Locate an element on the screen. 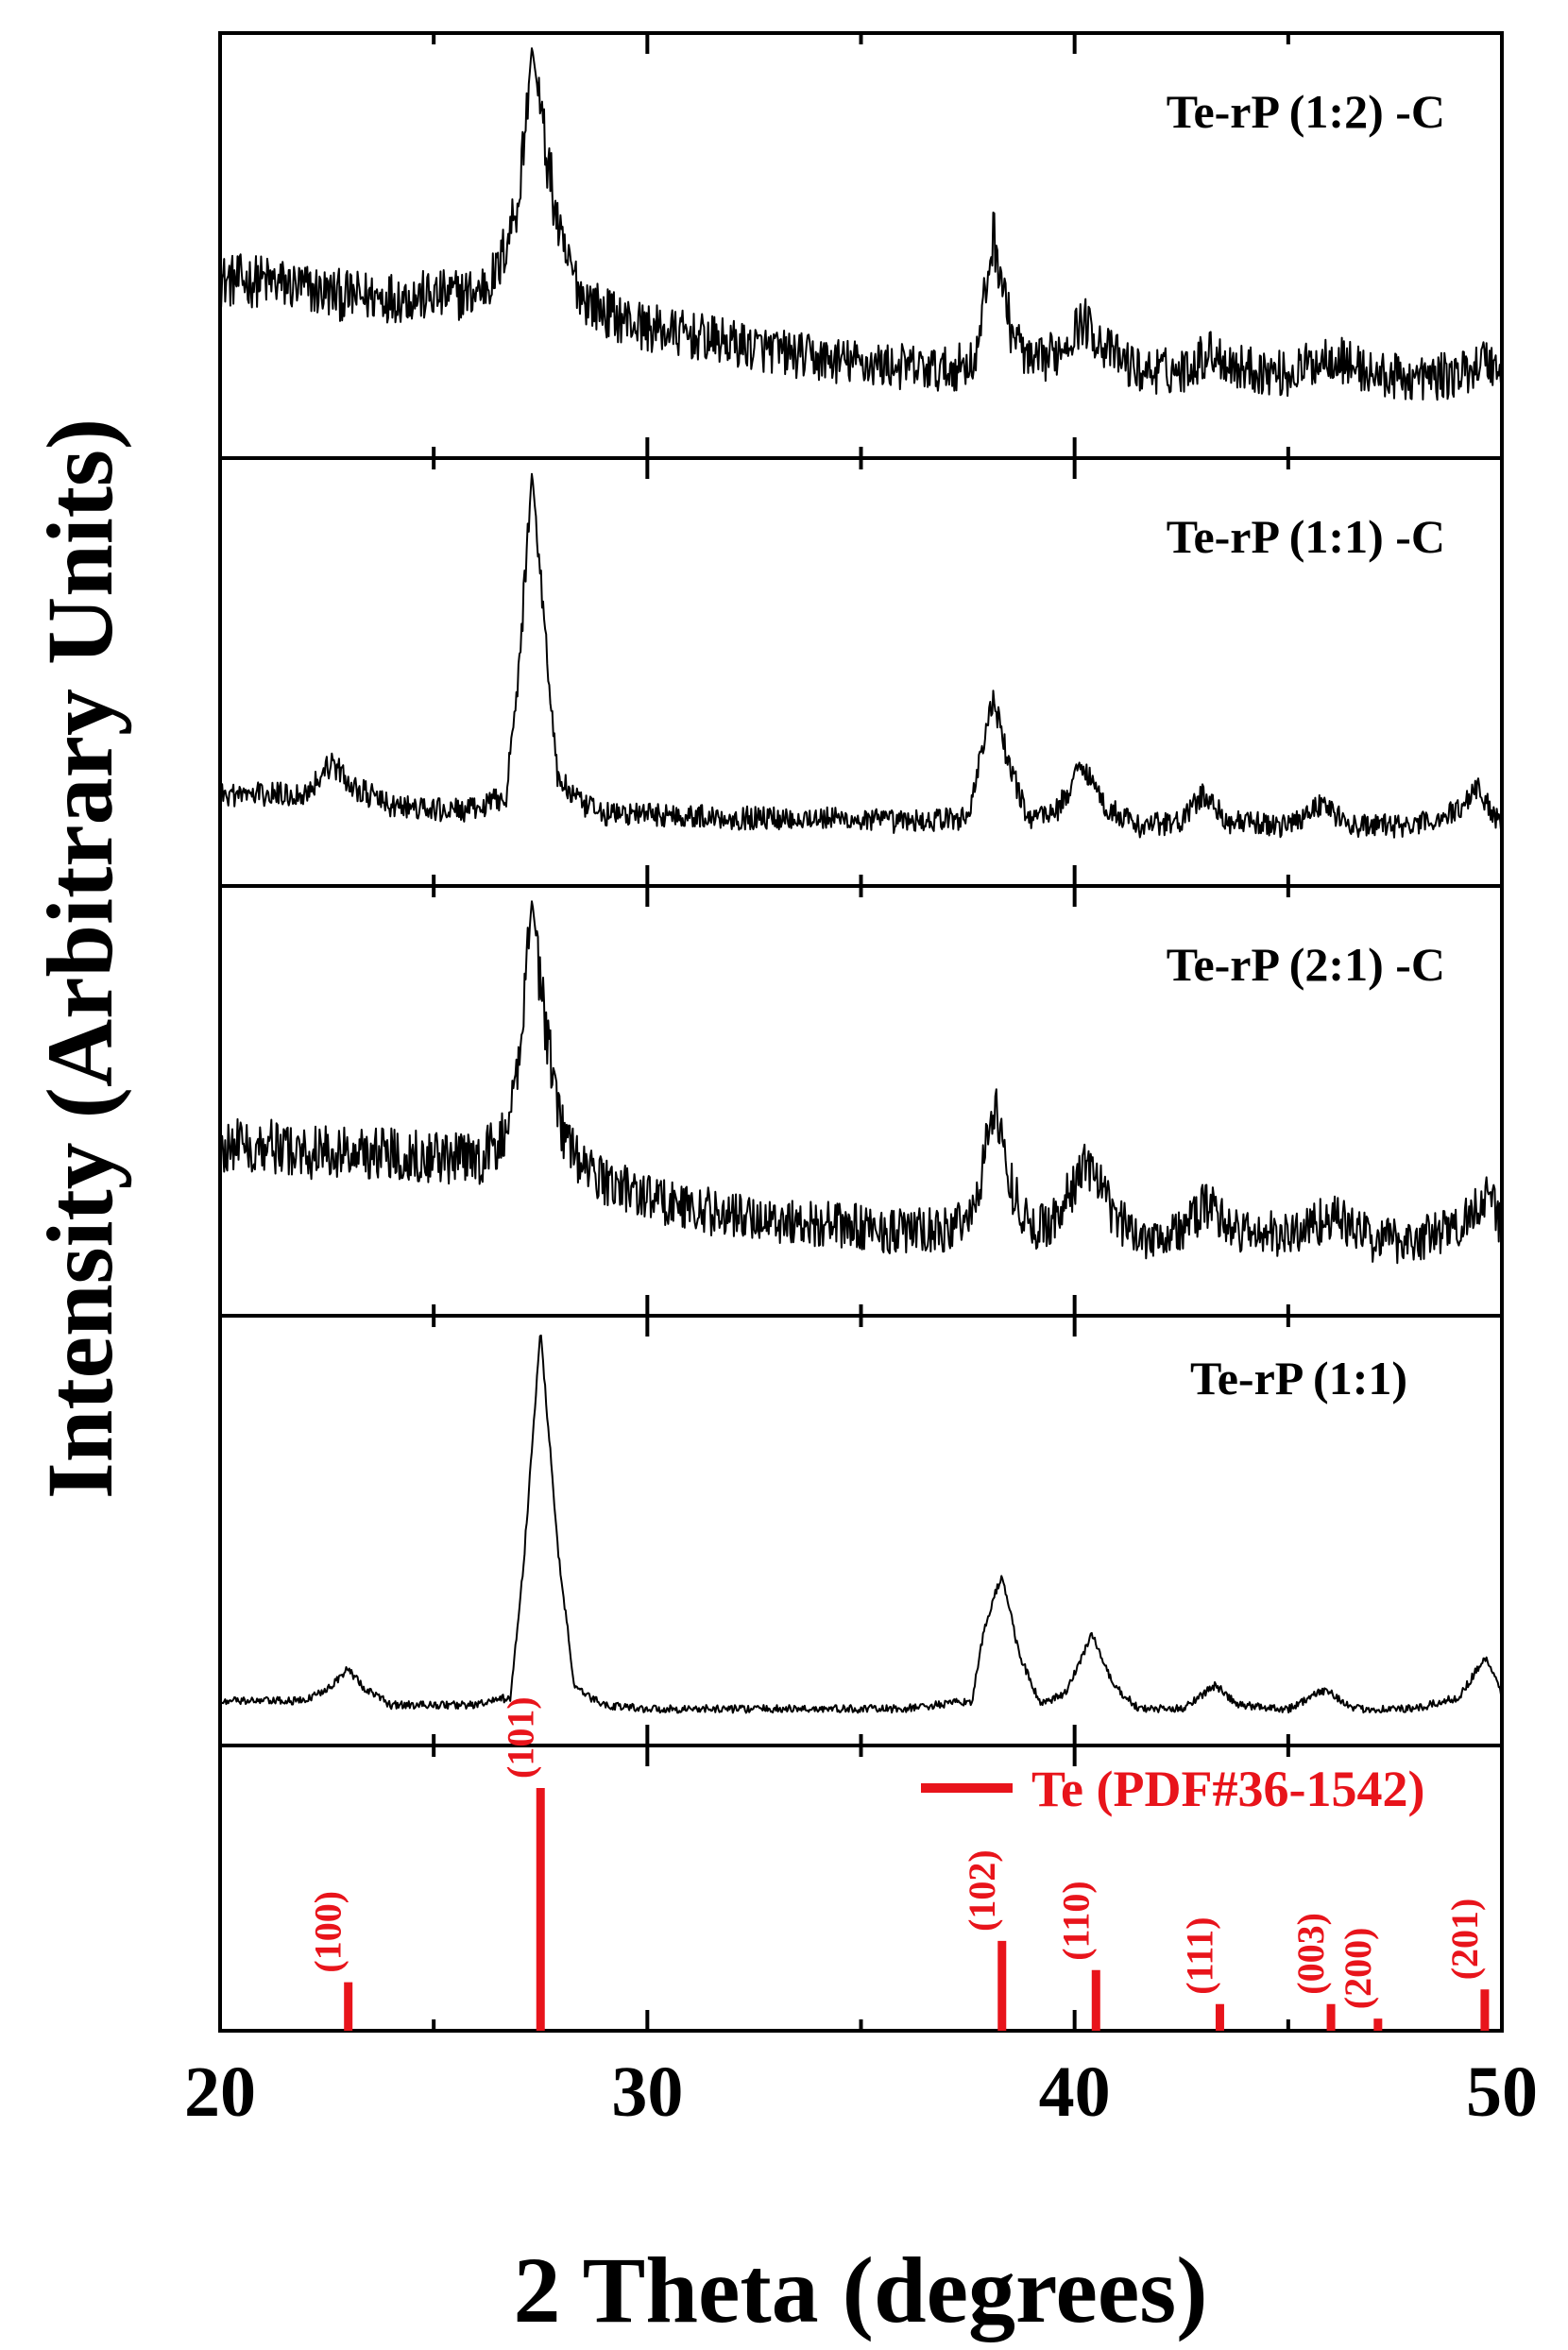  peak-label: (111) is located at coordinates (1200, 1955).